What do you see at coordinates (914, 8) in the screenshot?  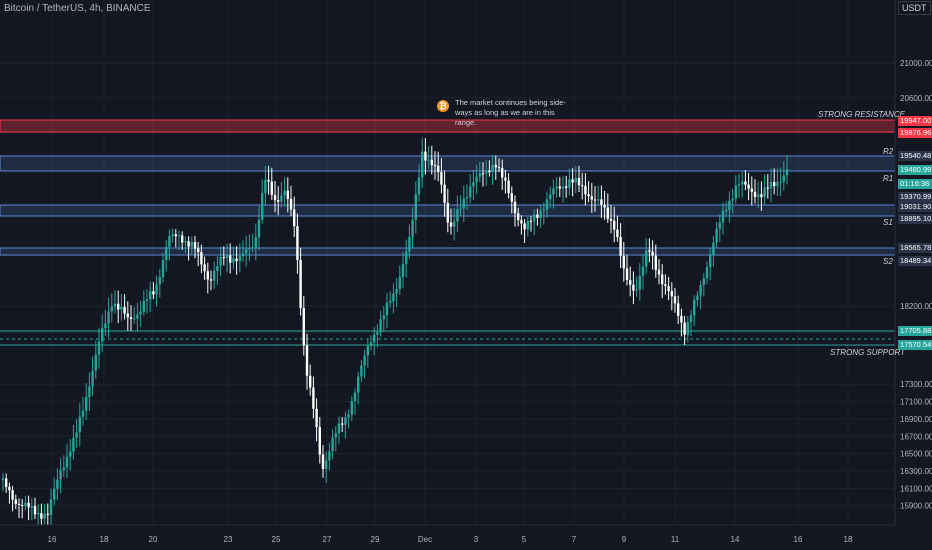 I see `currency-selector: USDT` at bounding box center [914, 8].